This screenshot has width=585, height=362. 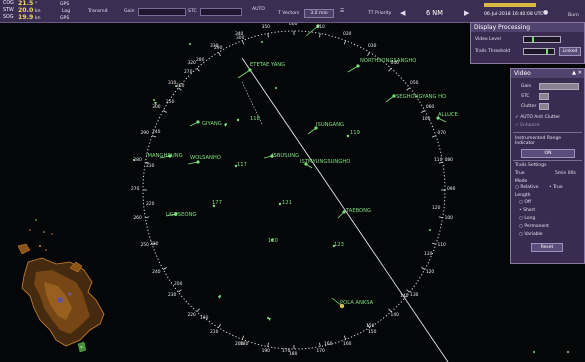 I want to click on stw-source: Log, so click(x=66, y=11).